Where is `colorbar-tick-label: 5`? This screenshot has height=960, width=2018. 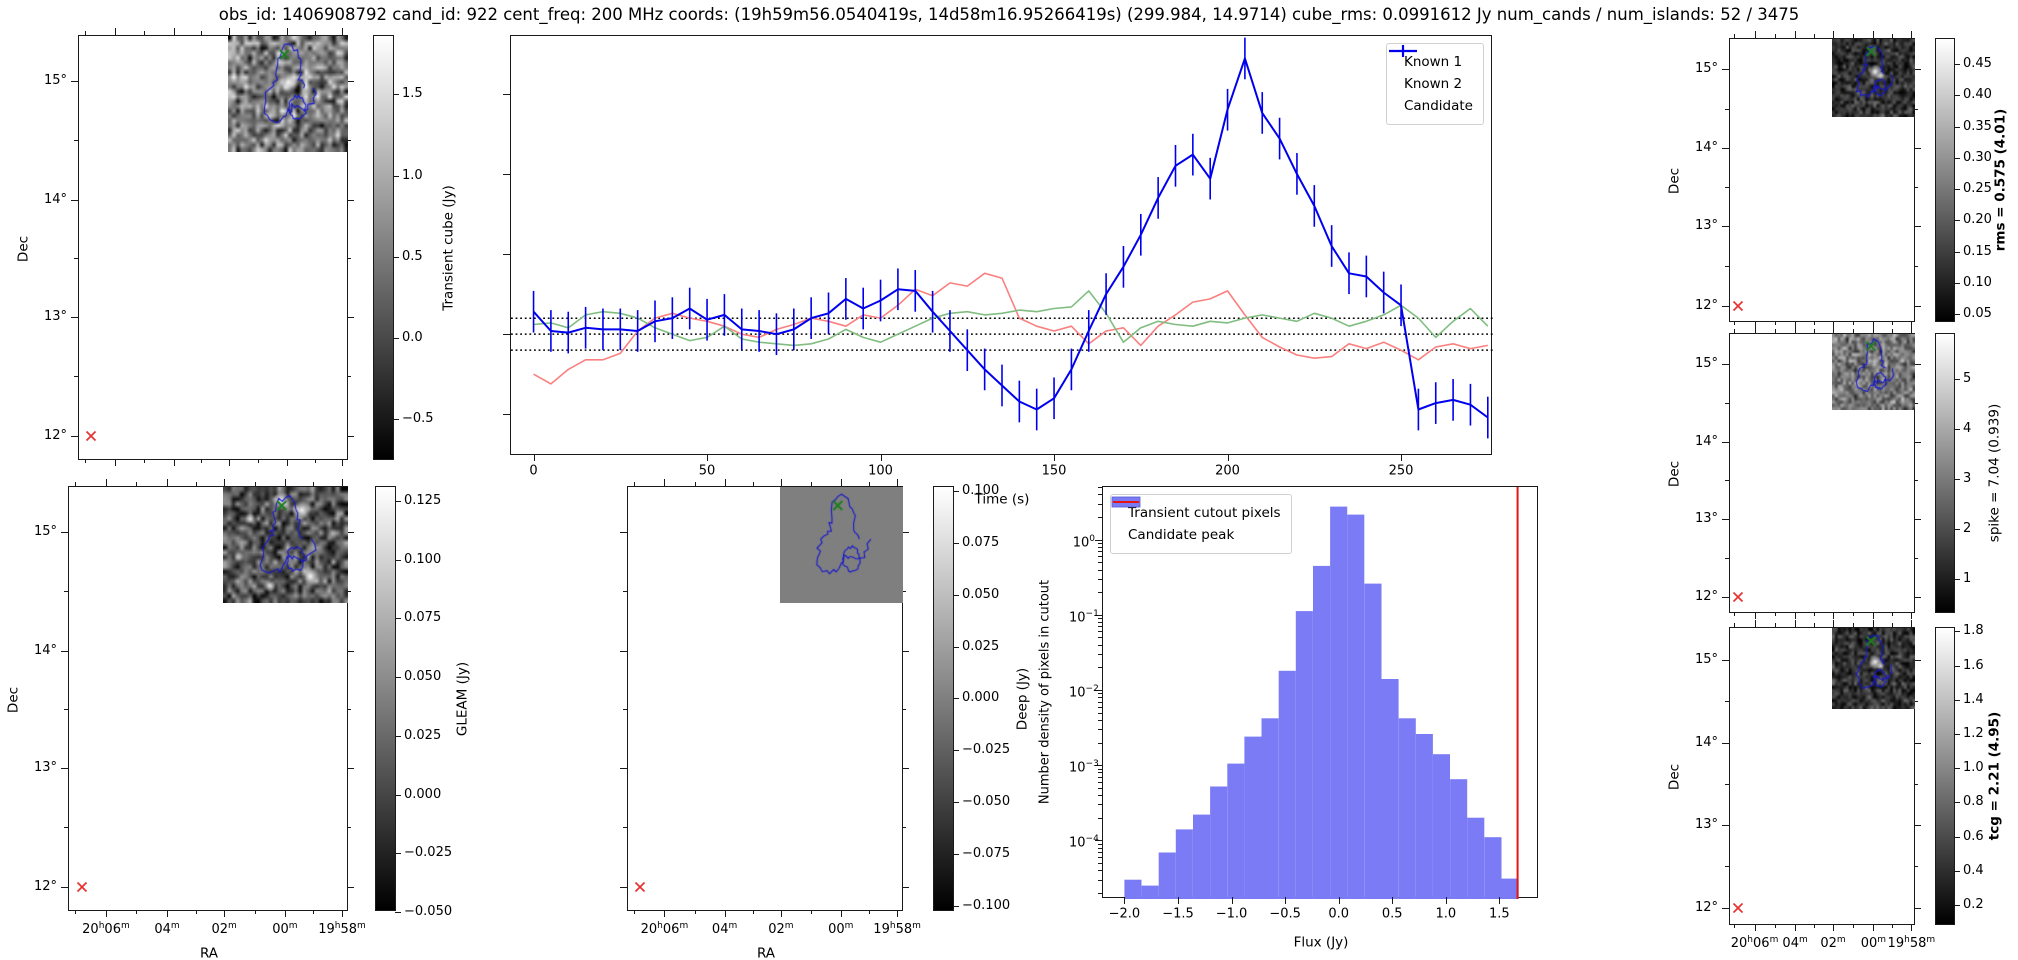 colorbar-tick-label: 5 is located at coordinates (1967, 378).